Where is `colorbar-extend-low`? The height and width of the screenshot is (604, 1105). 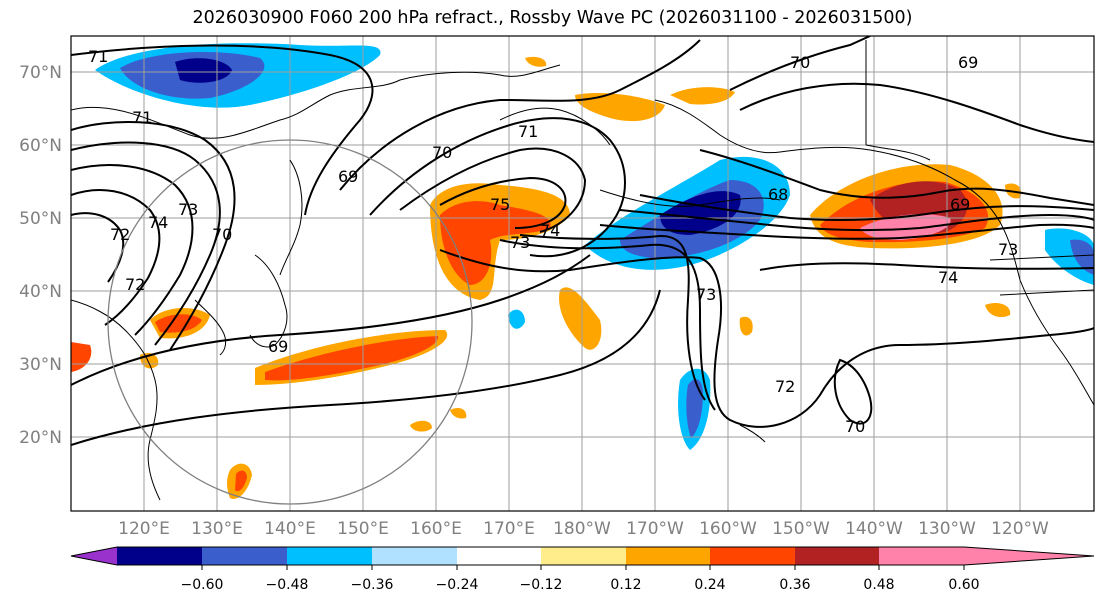 colorbar-extend-low is located at coordinates (94, 556).